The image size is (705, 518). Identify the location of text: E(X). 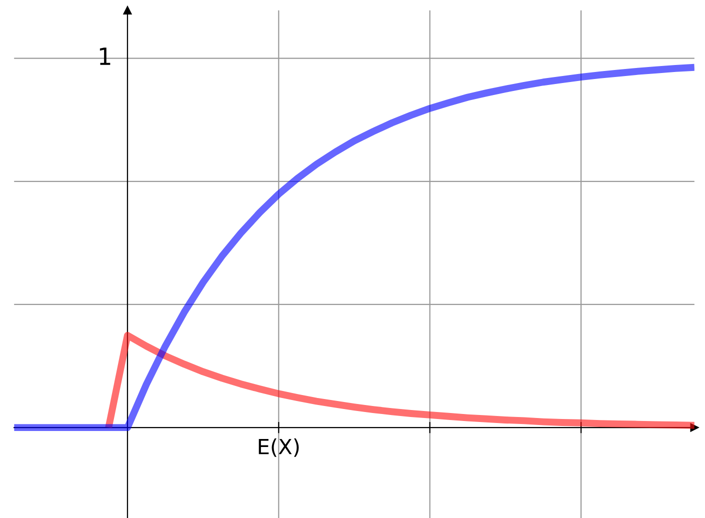
(278, 447).